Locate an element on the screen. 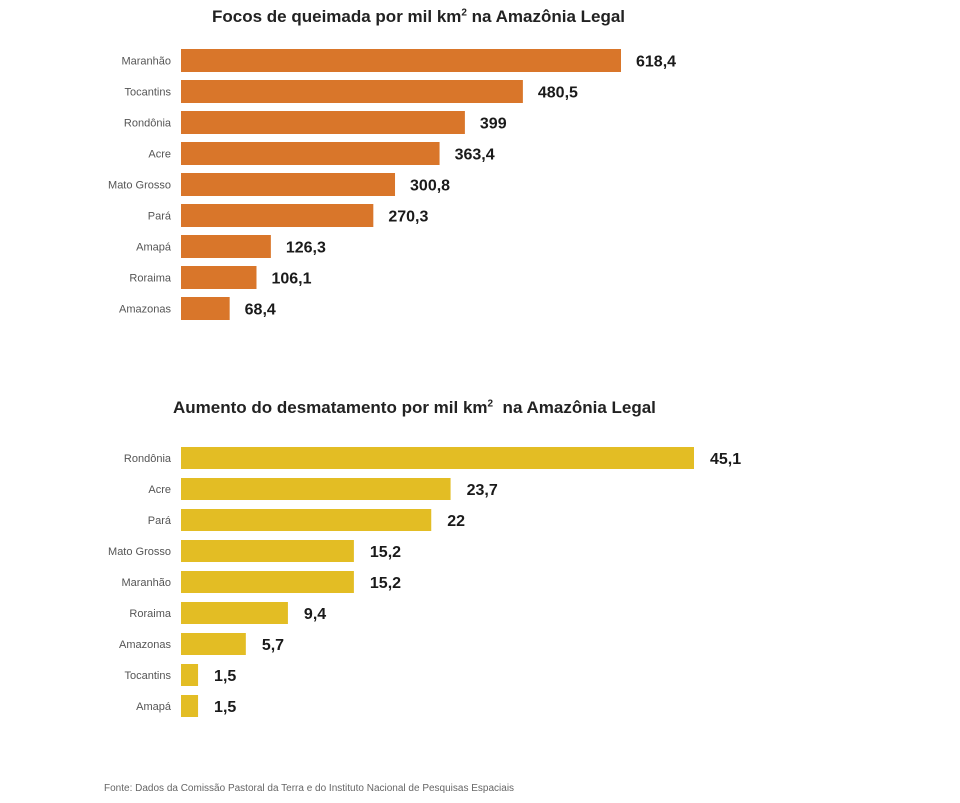 This screenshot has width=960, height=803. value-label-rondonia: 45,1 is located at coordinates (725, 459).